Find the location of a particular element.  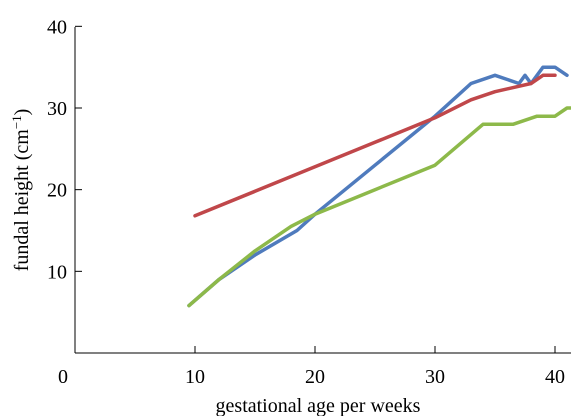

y-tick-label: 40 is located at coordinates (57, 27).